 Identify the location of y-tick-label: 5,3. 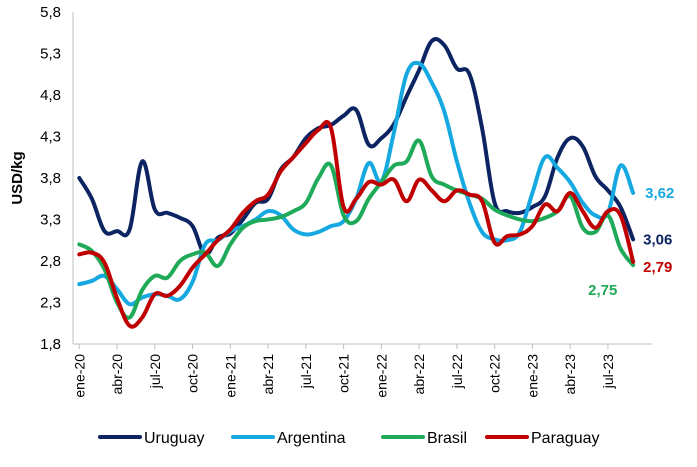
(50, 54).